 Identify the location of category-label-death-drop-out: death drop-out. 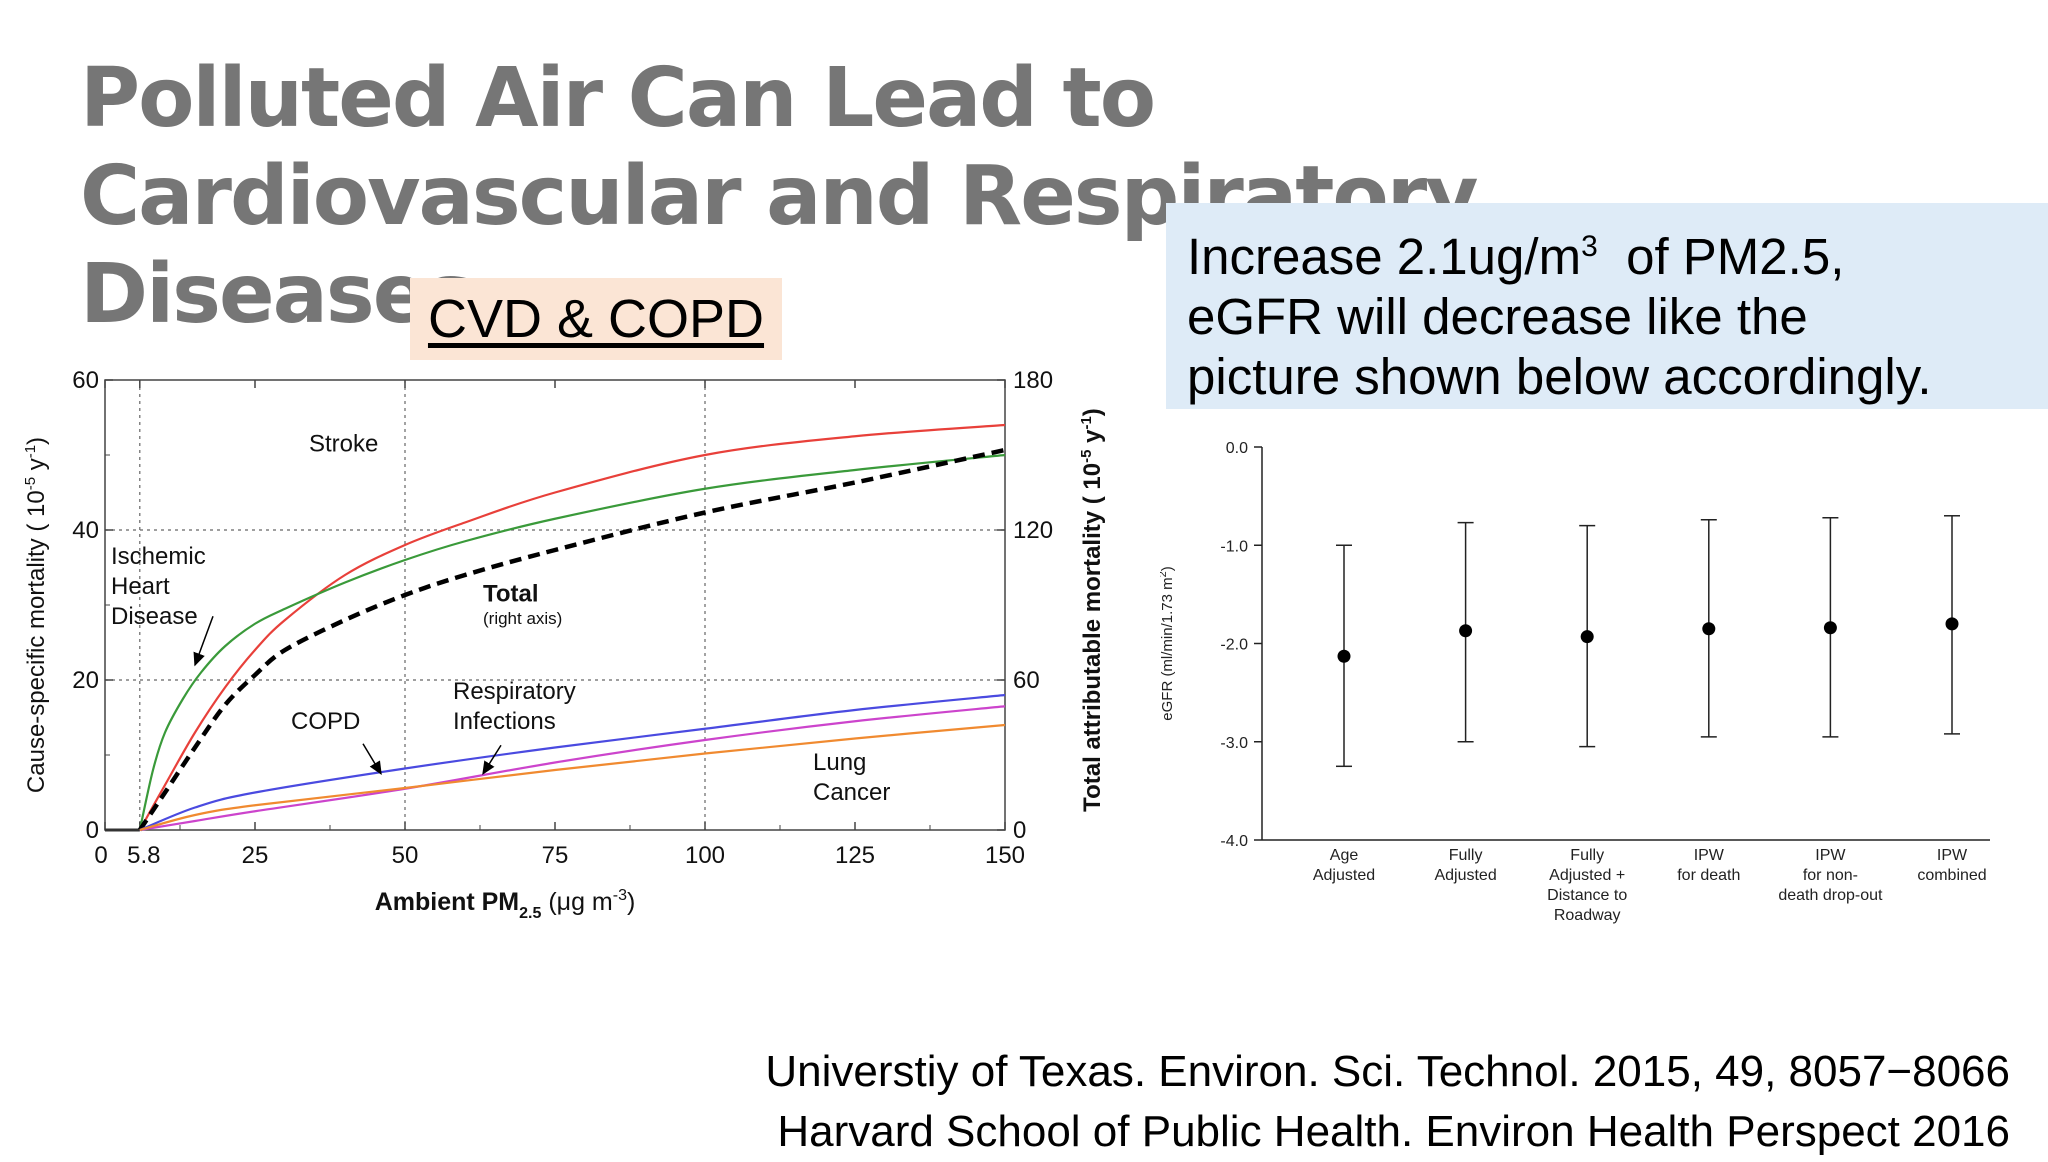
(1830, 895).